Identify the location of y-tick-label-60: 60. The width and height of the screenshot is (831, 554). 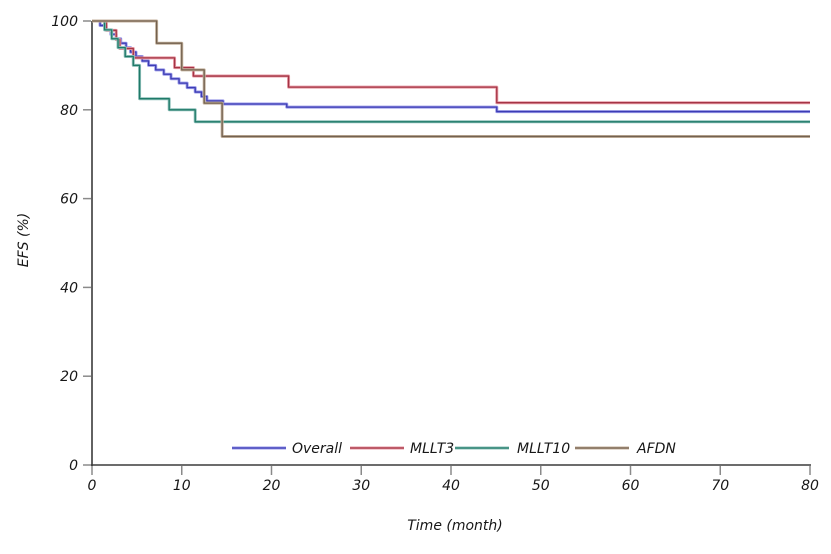
(69, 200).